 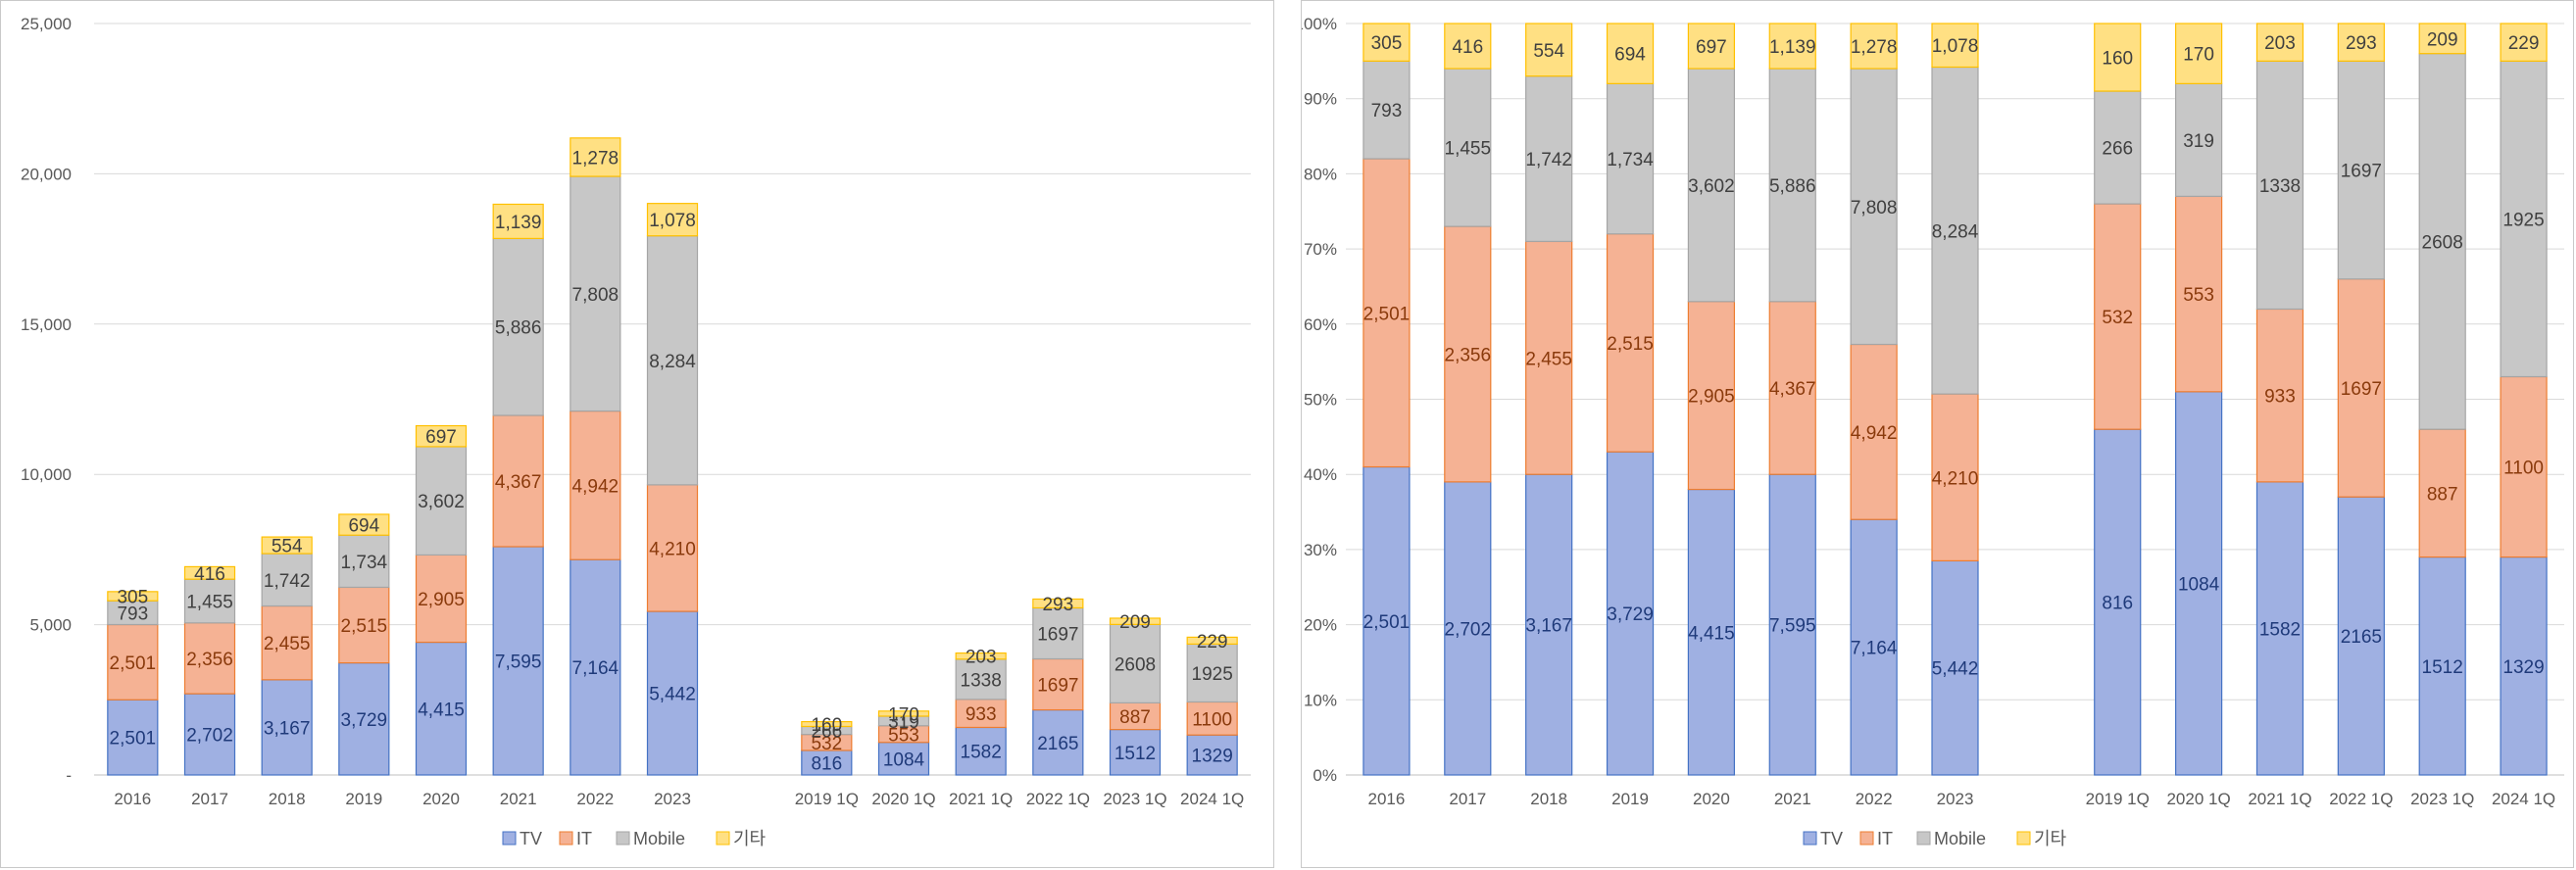 I want to click on data-label-other: 209, so click(x=2442, y=39).